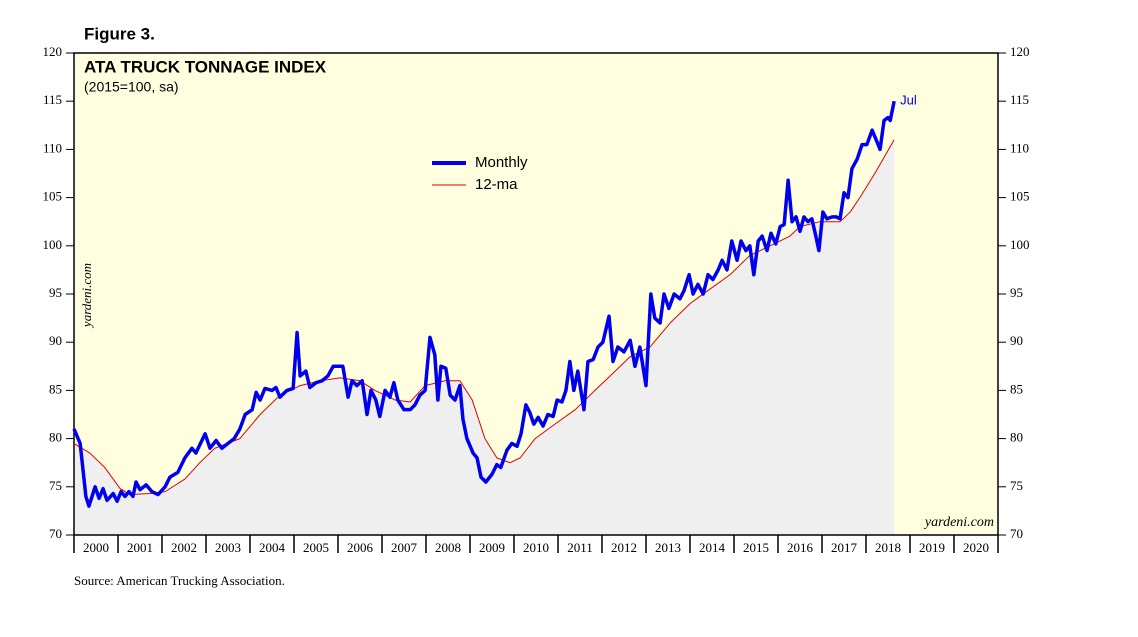 The width and height of the screenshot is (1138, 637). Describe the element at coordinates (96, 547) in the screenshot. I see `x-tick-label: 2000` at that location.